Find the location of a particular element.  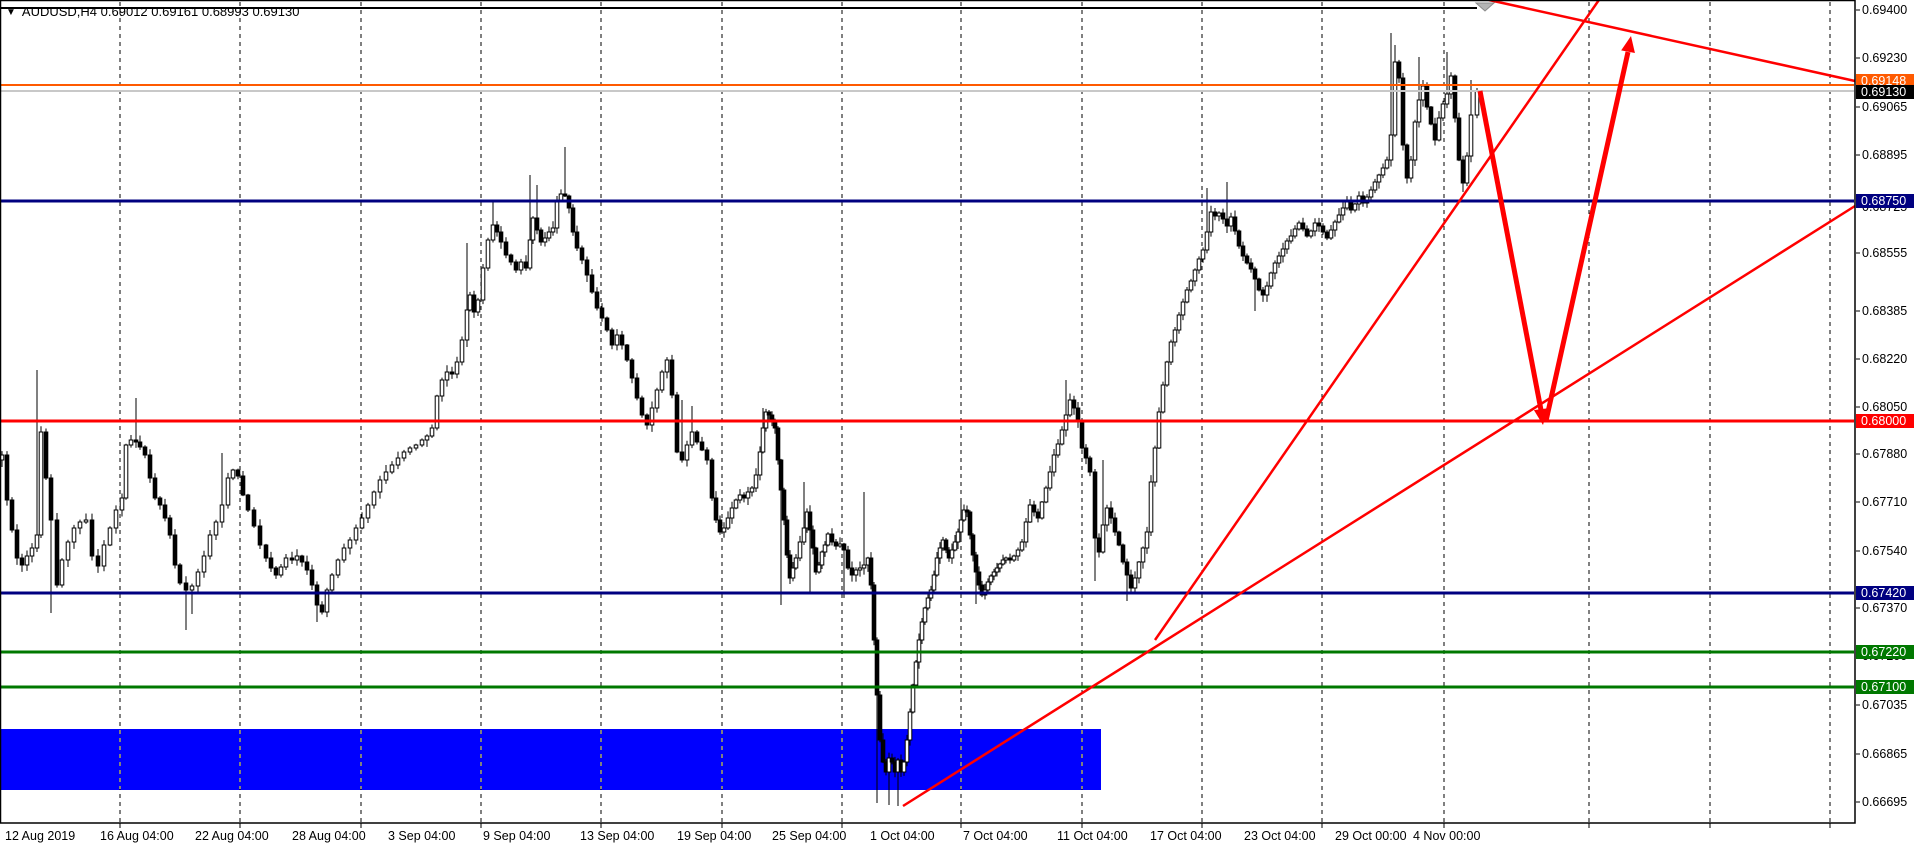

time-tick-label: 22 Aug 04:00 is located at coordinates (232, 836).